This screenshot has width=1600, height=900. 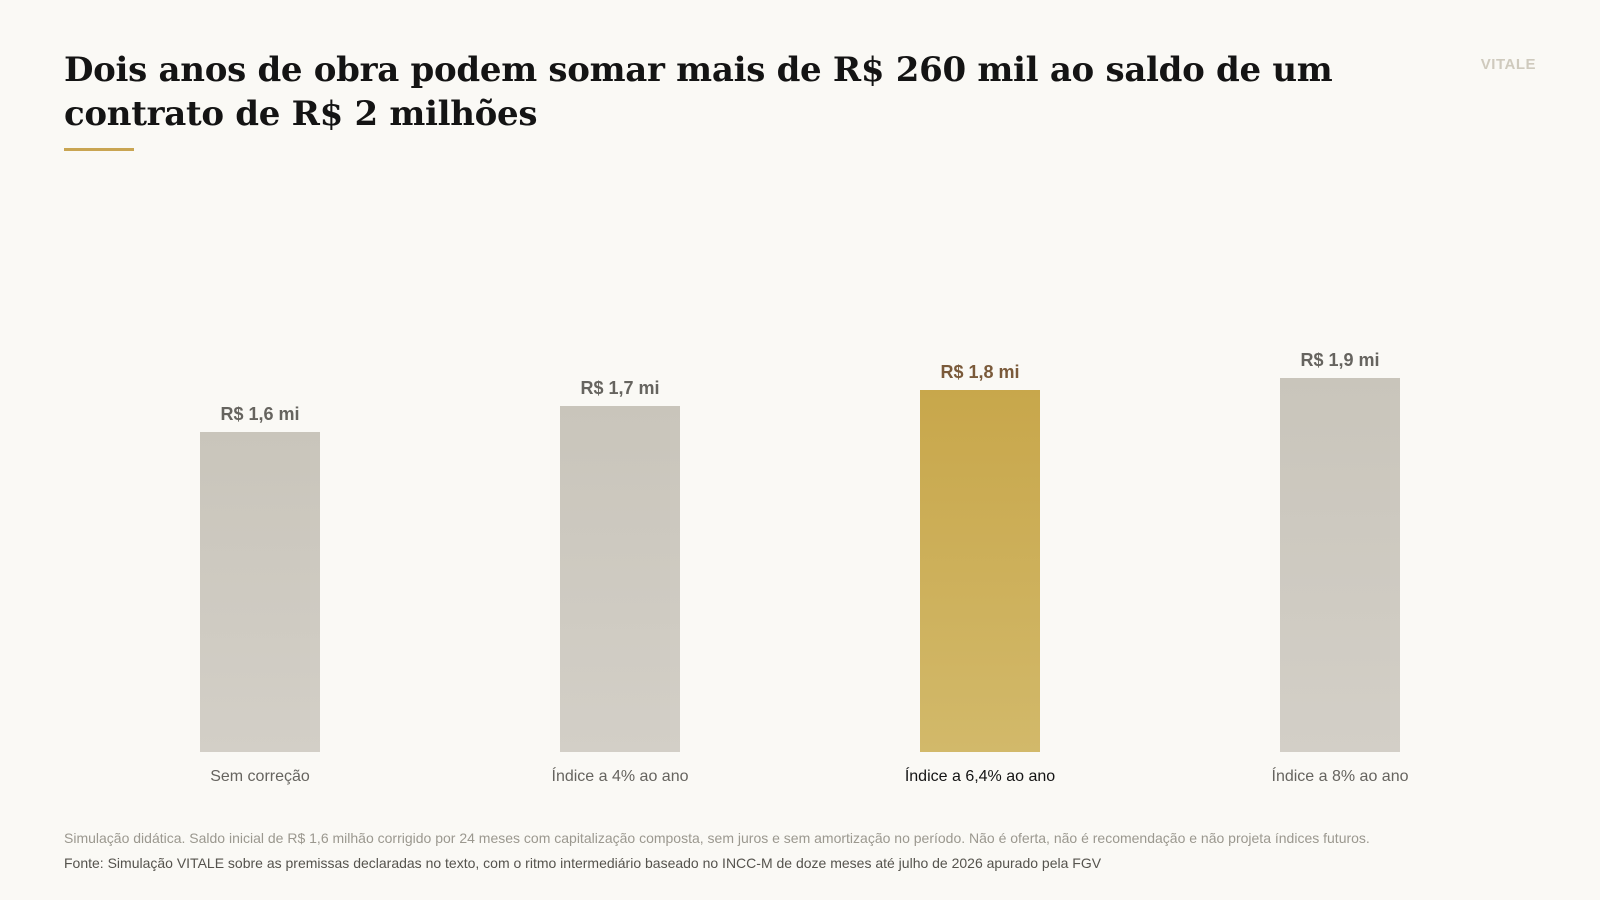 What do you see at coordinates (1339, 360) in the screenshot?
I see `bar-value-label-4: R$ 1,9 mi` at bounding box center [1339, 360].